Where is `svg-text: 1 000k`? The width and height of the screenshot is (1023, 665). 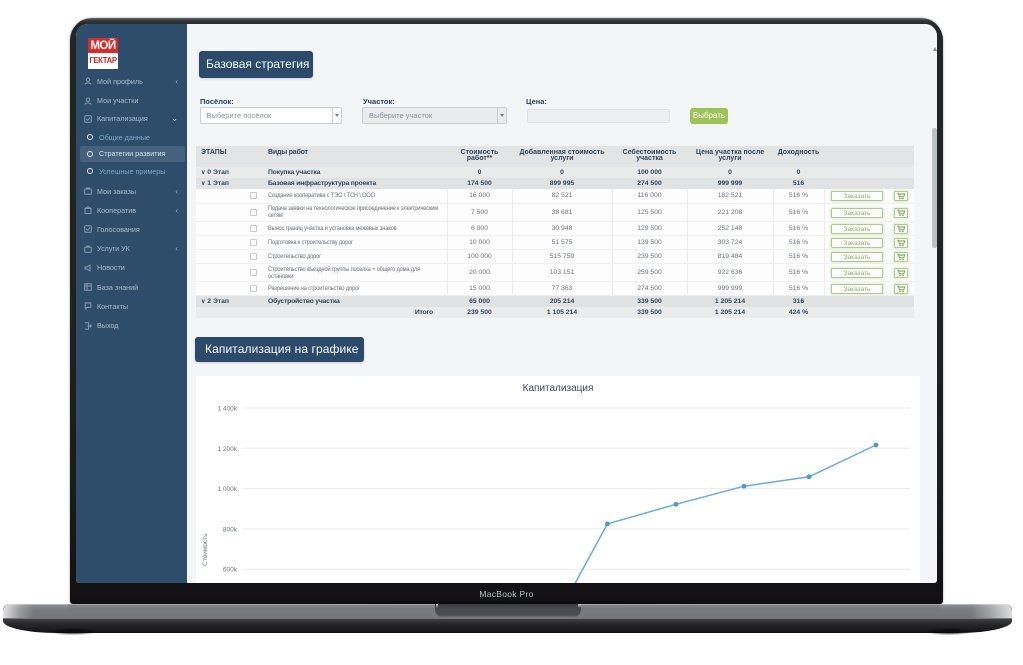 svg-text: 1 000k is located at coordinates (227, 489).